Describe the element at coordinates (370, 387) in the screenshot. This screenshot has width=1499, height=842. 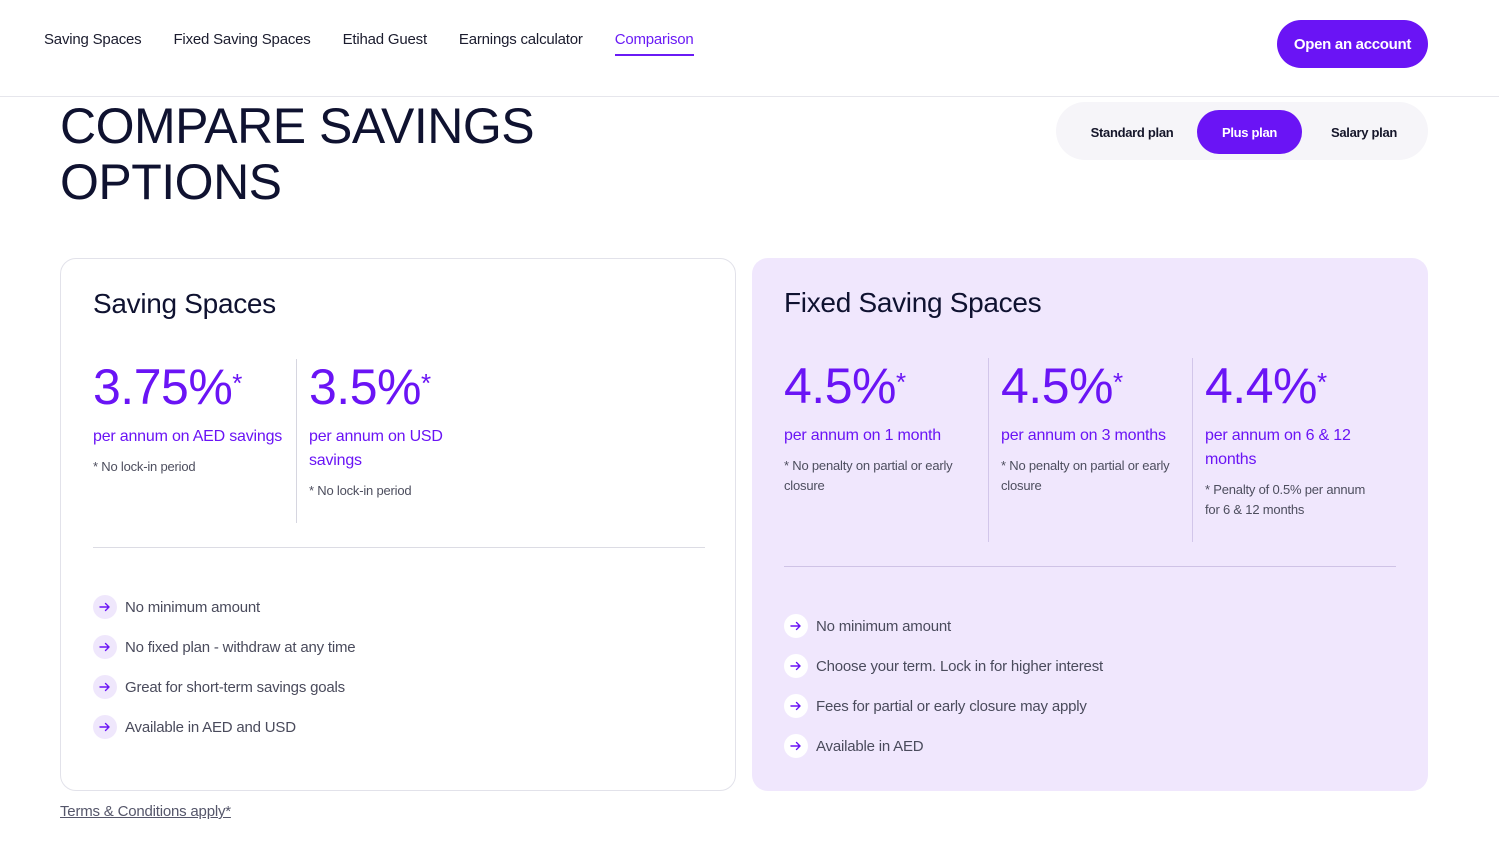
I see `rate-value: 3.5%*` at that location.